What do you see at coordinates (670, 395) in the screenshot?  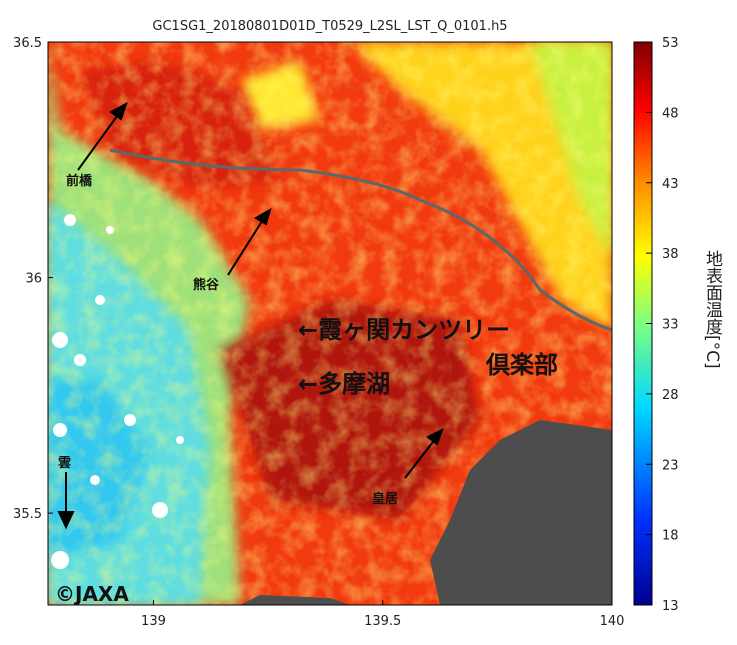 I see `colorbar-tick-label: 28` at bounding box center [670, 395].